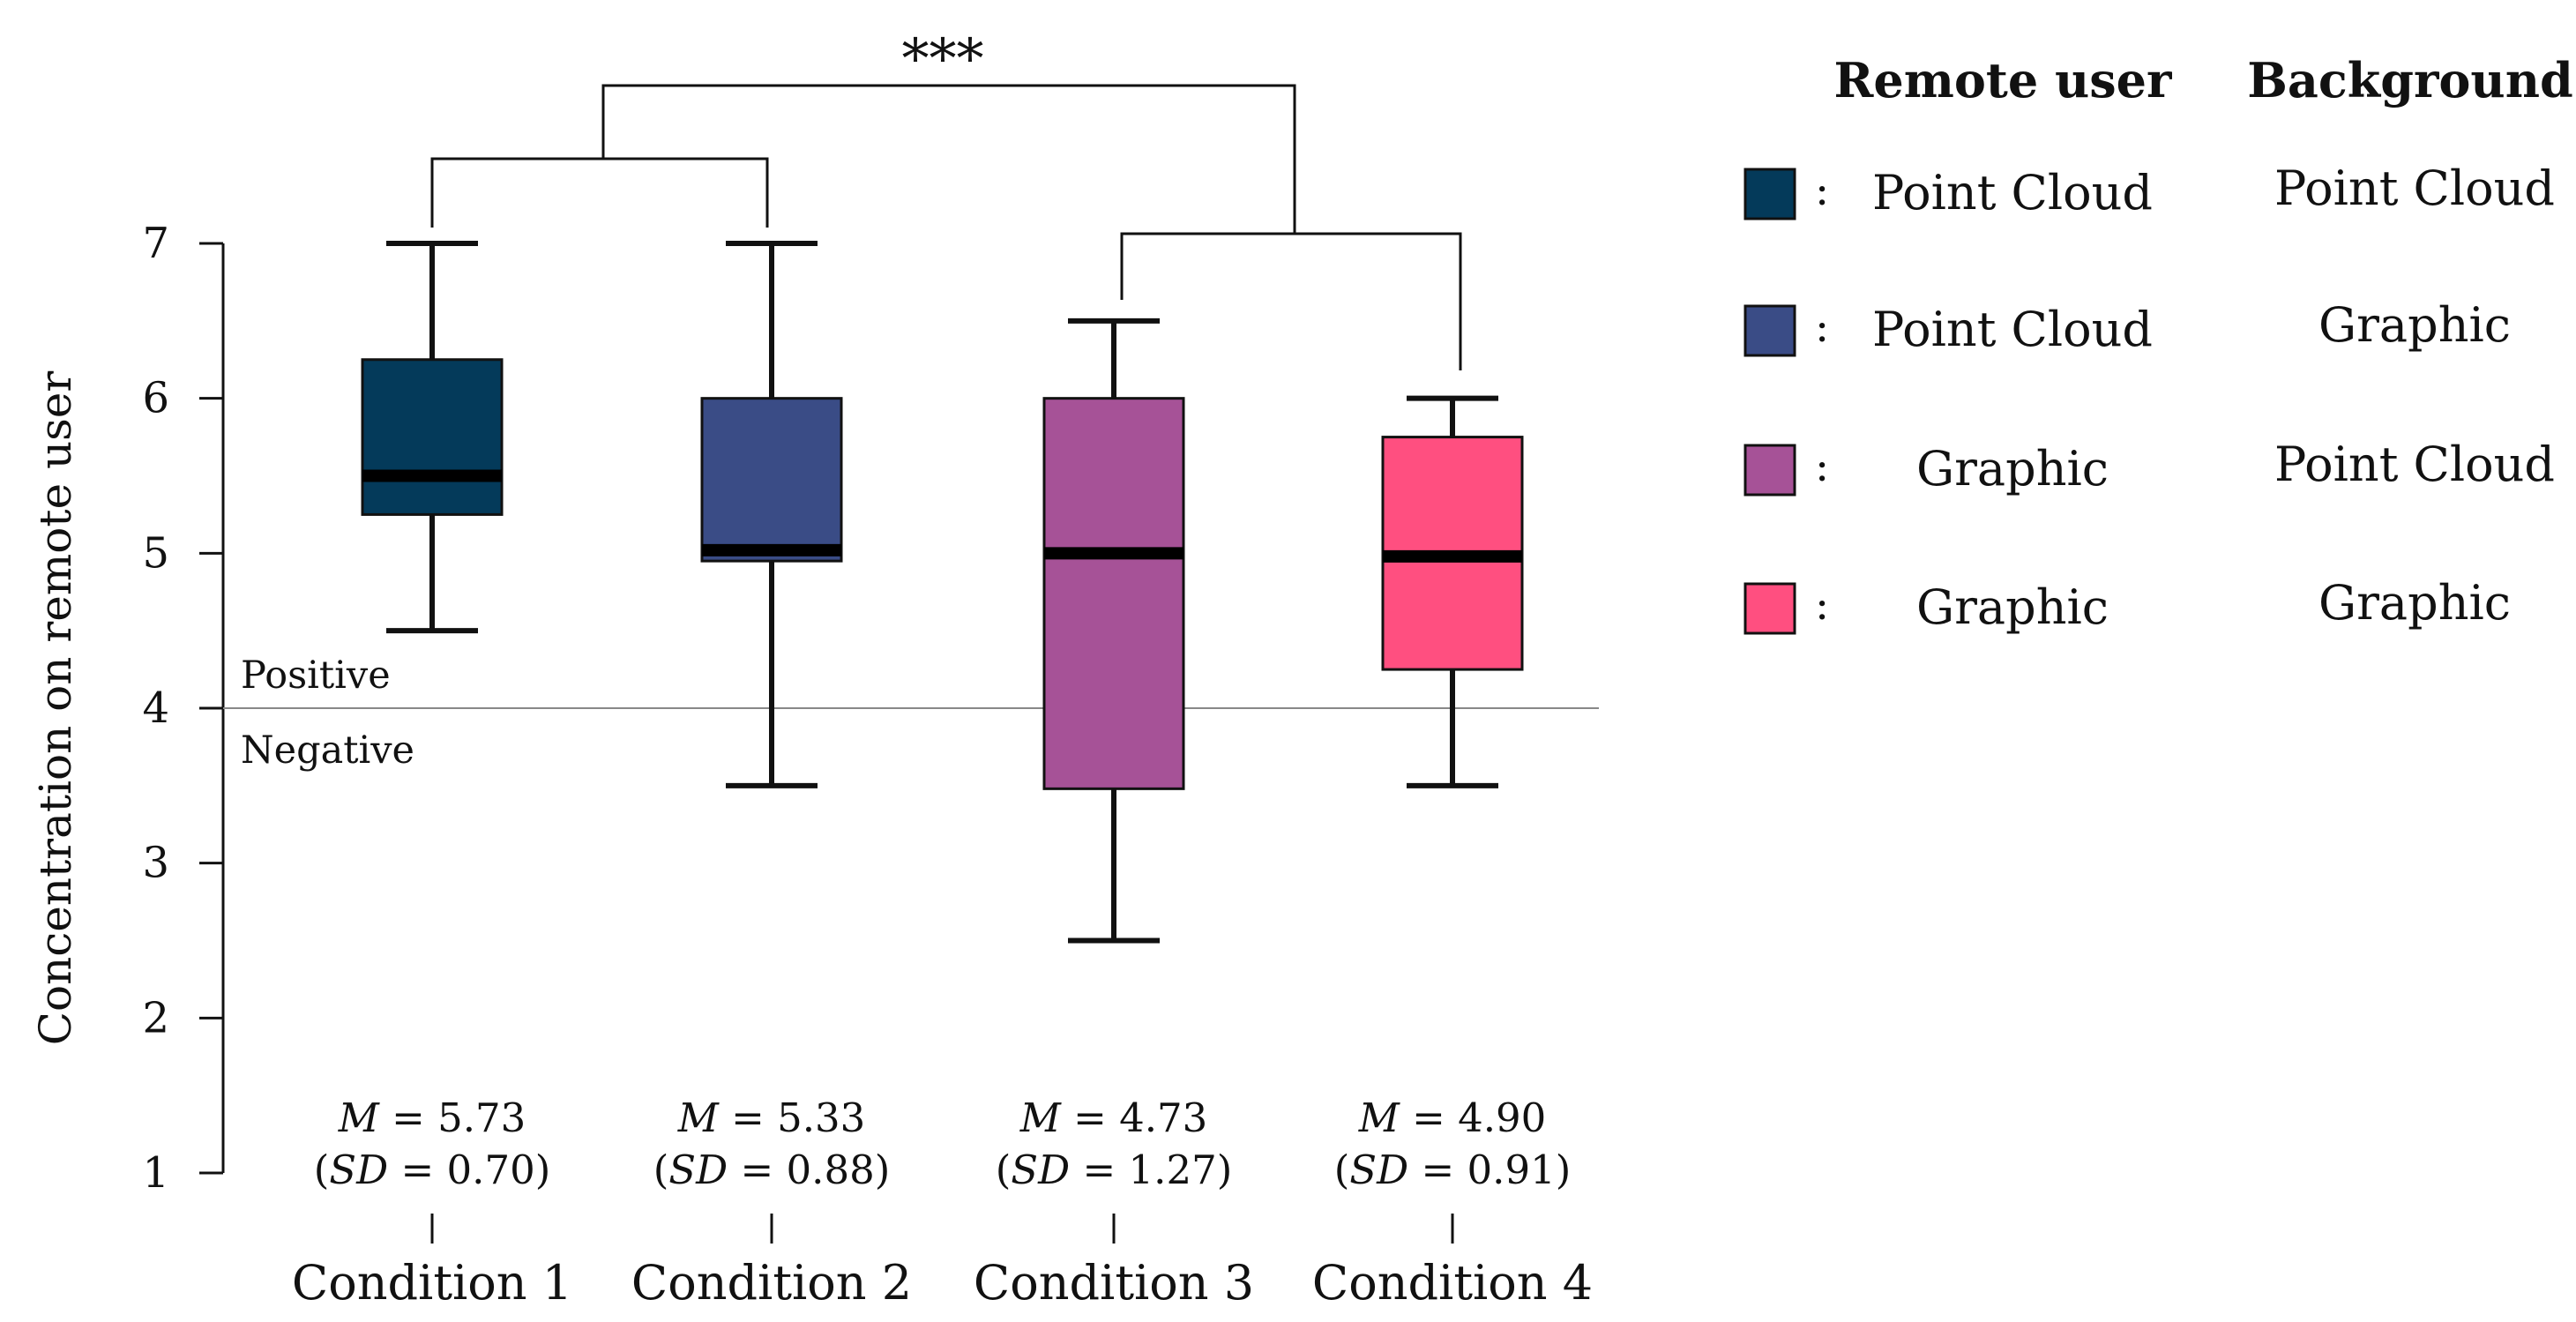 Image resolution: width=2576 pixels, height=1322 pixels. Describe the element at coordinates (432, 1283) in the screenshot. I see `condition-label: Condition 1` at that location.